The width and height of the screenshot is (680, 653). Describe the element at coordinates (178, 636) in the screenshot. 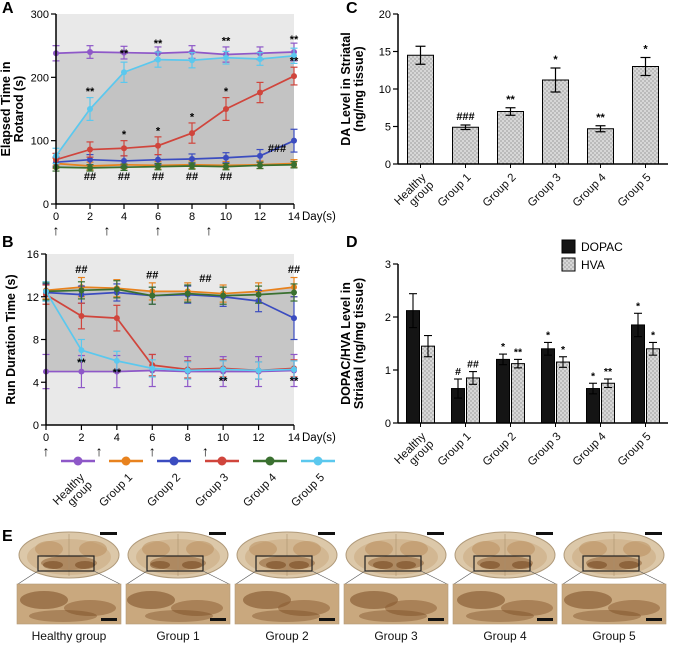

I see `brain-label: Group 1` at that location.